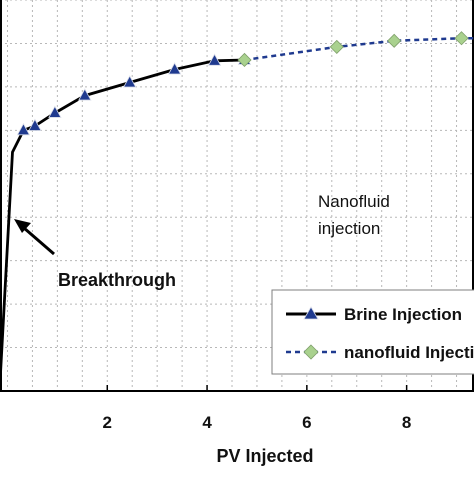  I want to click on legend: Brine Injection nanofluid Injection, so click(373, 332).